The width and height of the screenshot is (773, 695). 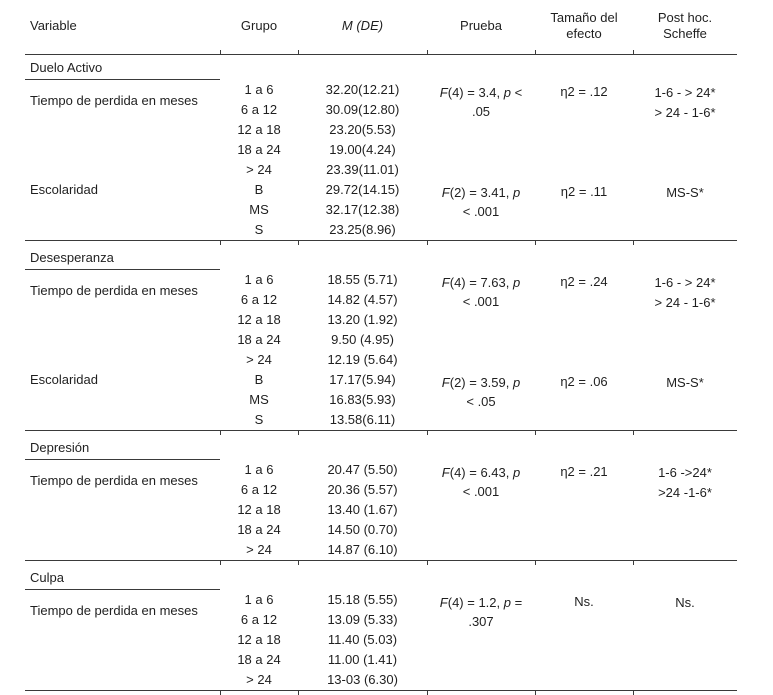 What do you see at coordinates (381, 693) in the screenshot?
I see `rule-row` at bounding box center [381, 693].